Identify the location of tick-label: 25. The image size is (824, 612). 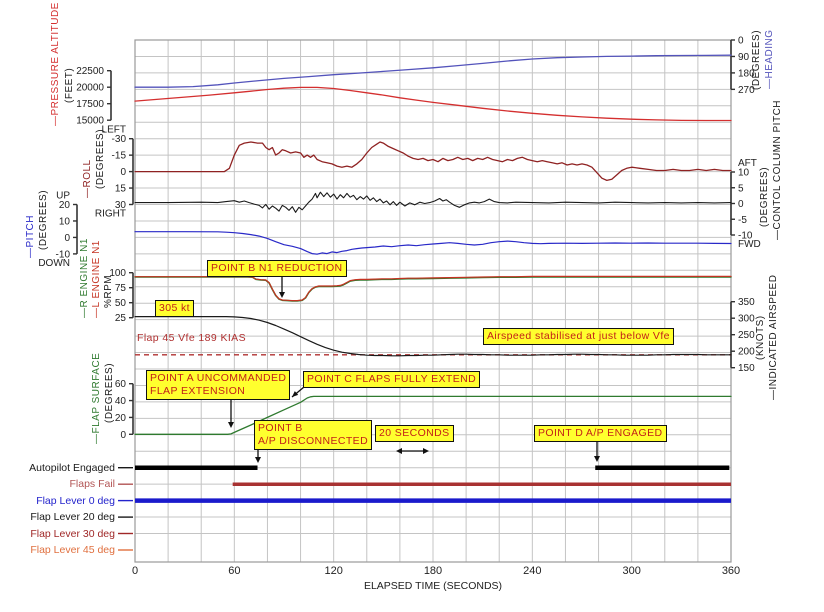
(121, 318).